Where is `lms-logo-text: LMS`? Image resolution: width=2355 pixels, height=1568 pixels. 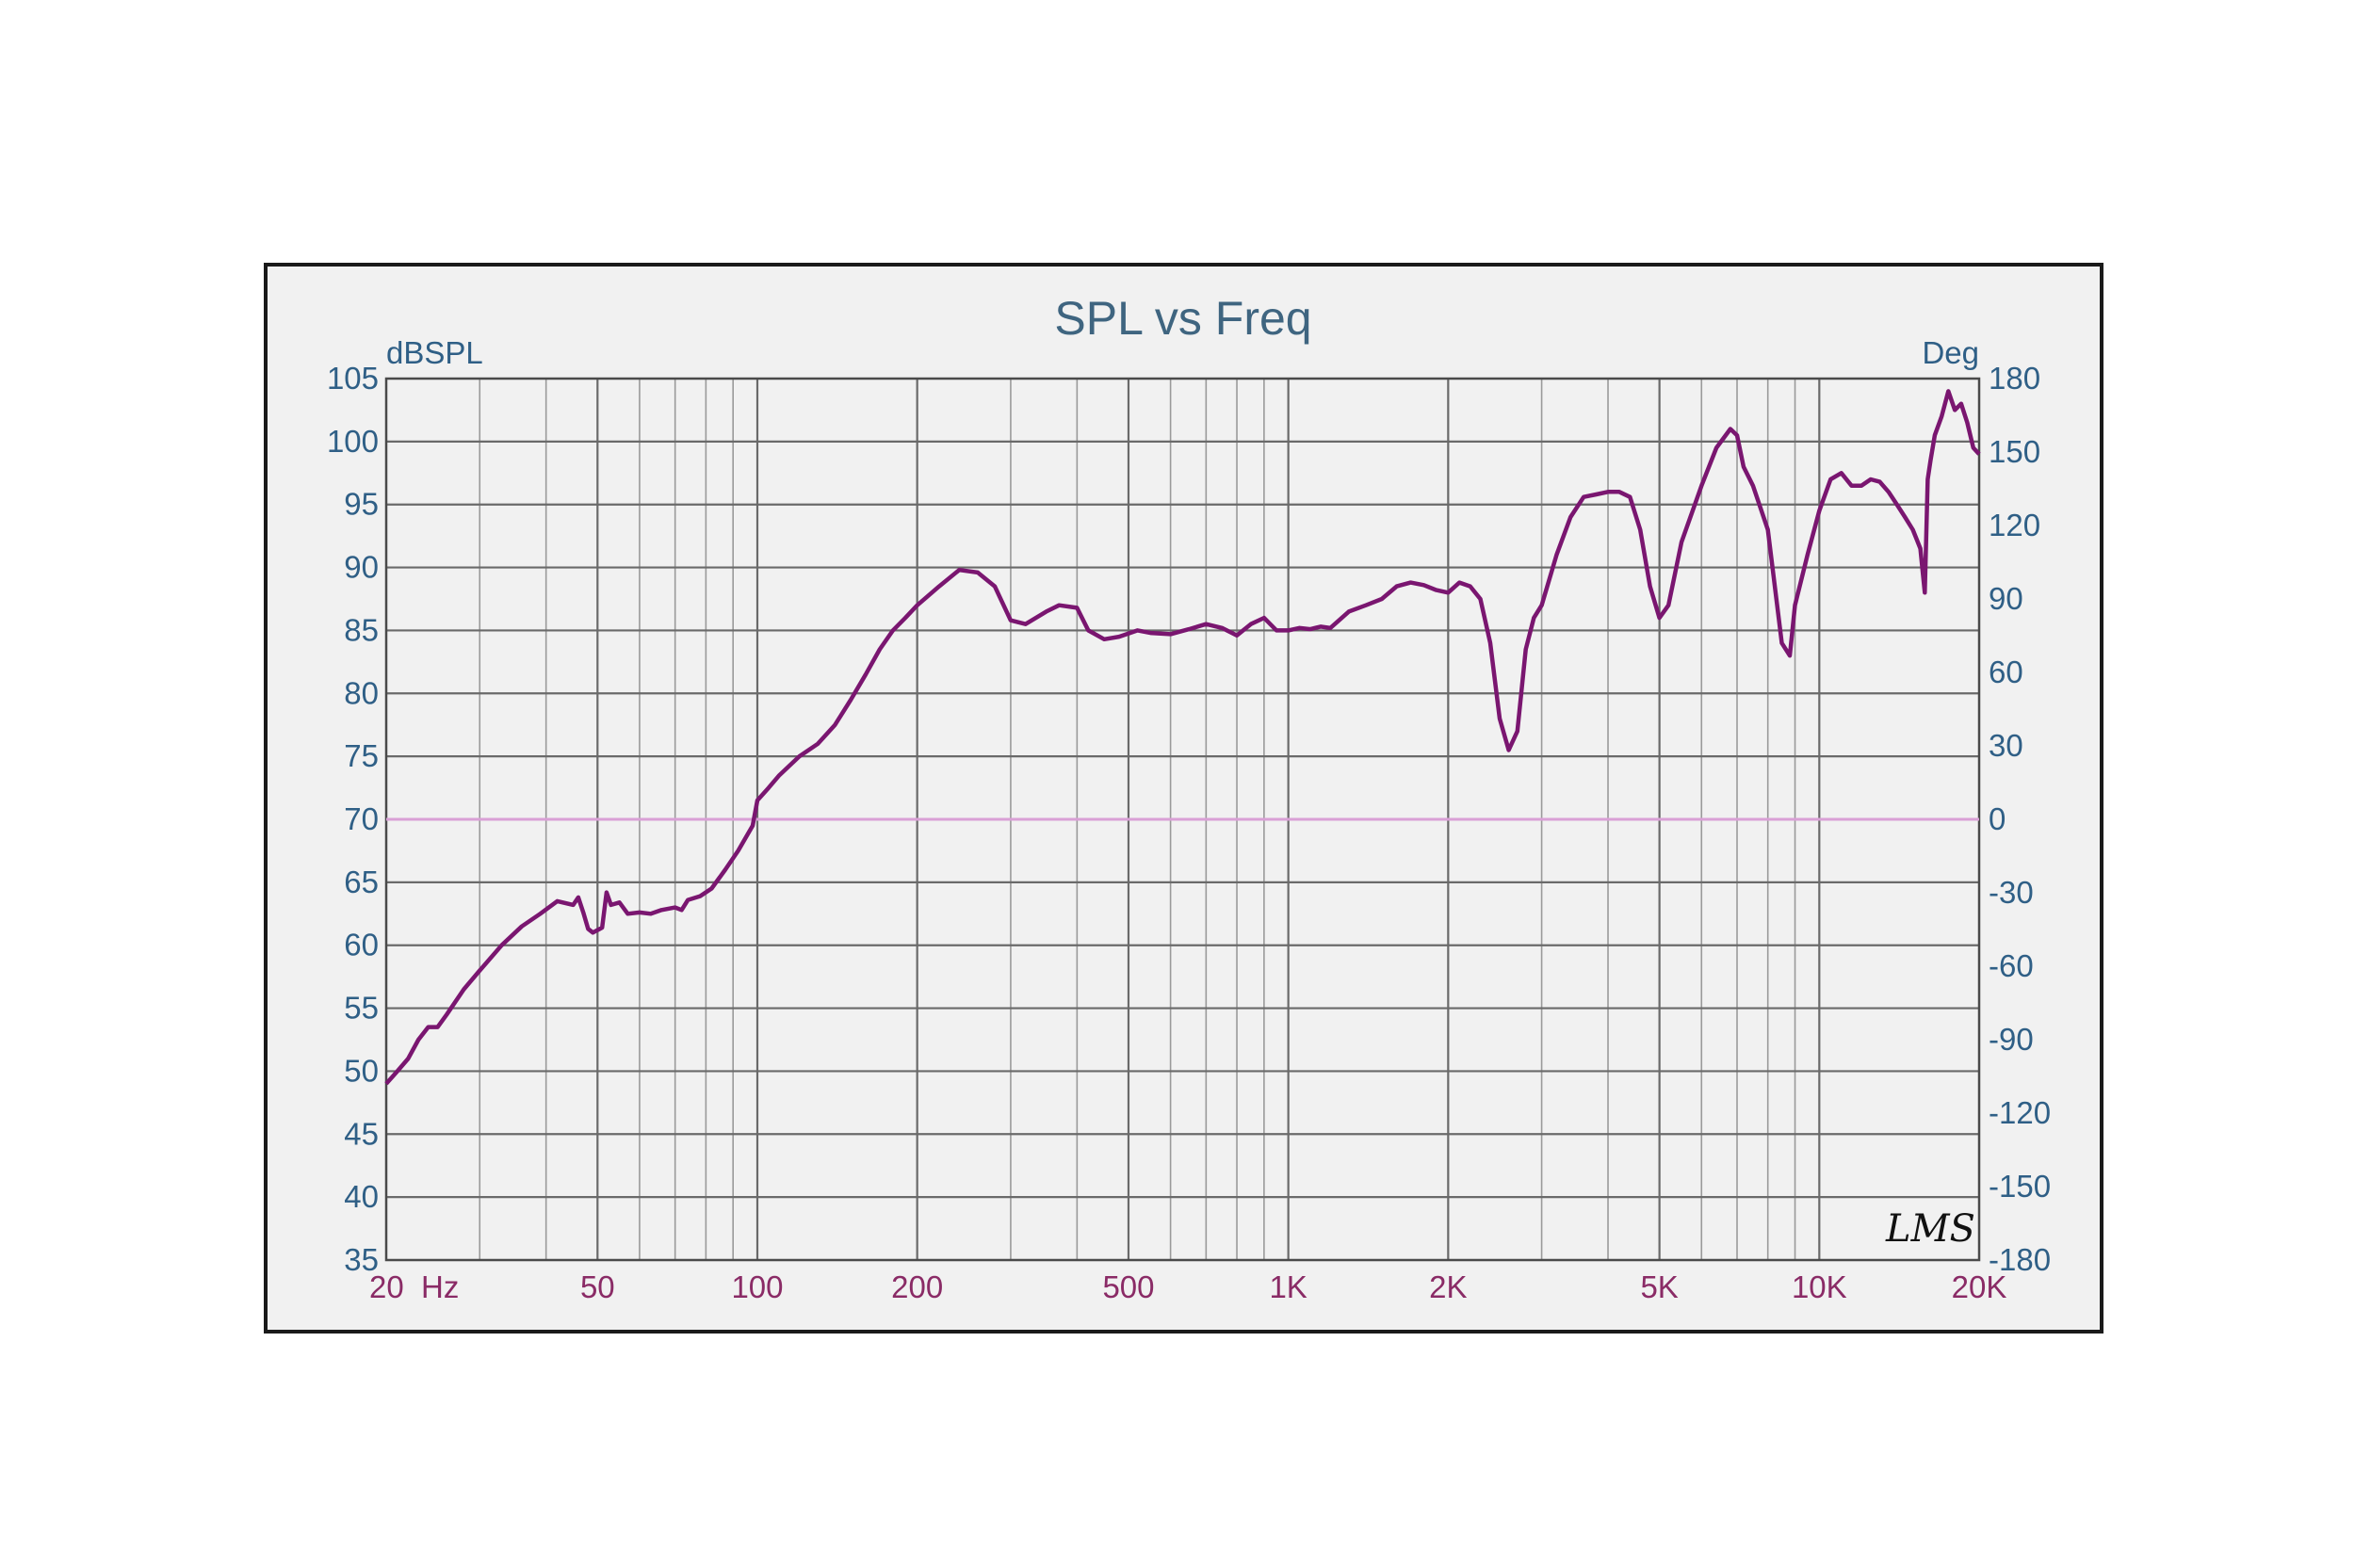
lms-logo-text: LMS is located at coordinates (1930, 1229).